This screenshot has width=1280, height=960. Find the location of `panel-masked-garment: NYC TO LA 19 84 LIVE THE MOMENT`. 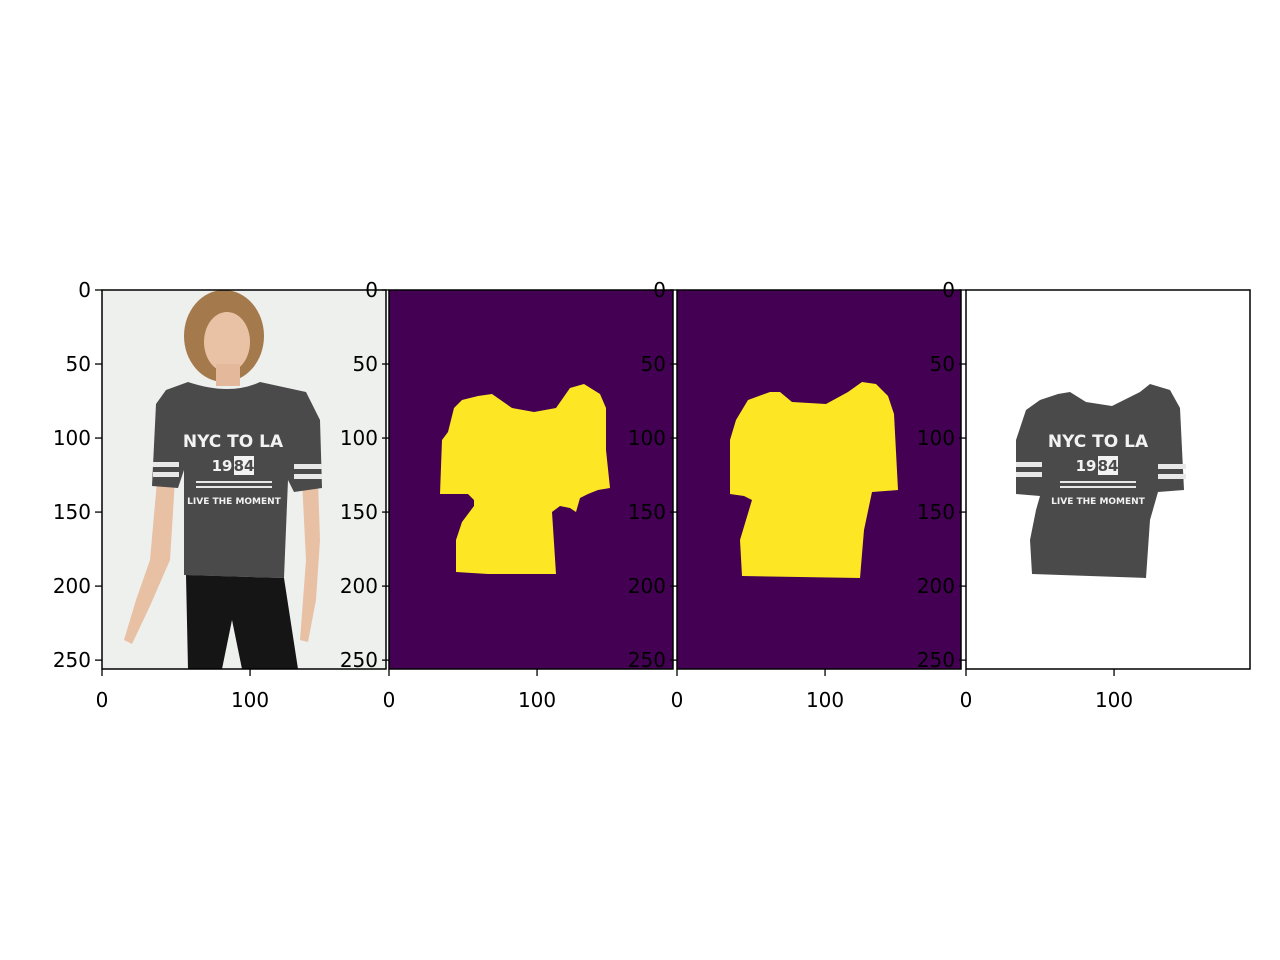

panel-masked-garment: NYC TO LA 19 84 LIVE THE MOMENT is located at coordinates (1108, 479).